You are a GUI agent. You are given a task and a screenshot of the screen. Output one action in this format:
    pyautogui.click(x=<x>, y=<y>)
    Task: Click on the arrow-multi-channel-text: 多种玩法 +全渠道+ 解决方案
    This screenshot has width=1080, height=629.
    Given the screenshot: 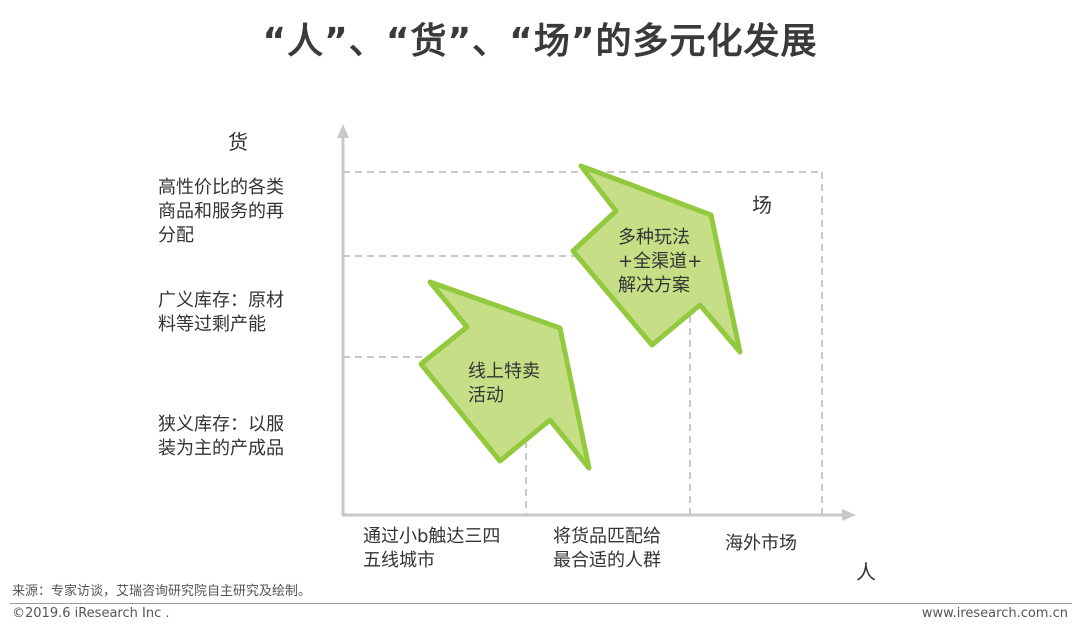 What is the action you would take?
    pyautogui.click(x=660, y=261)
    